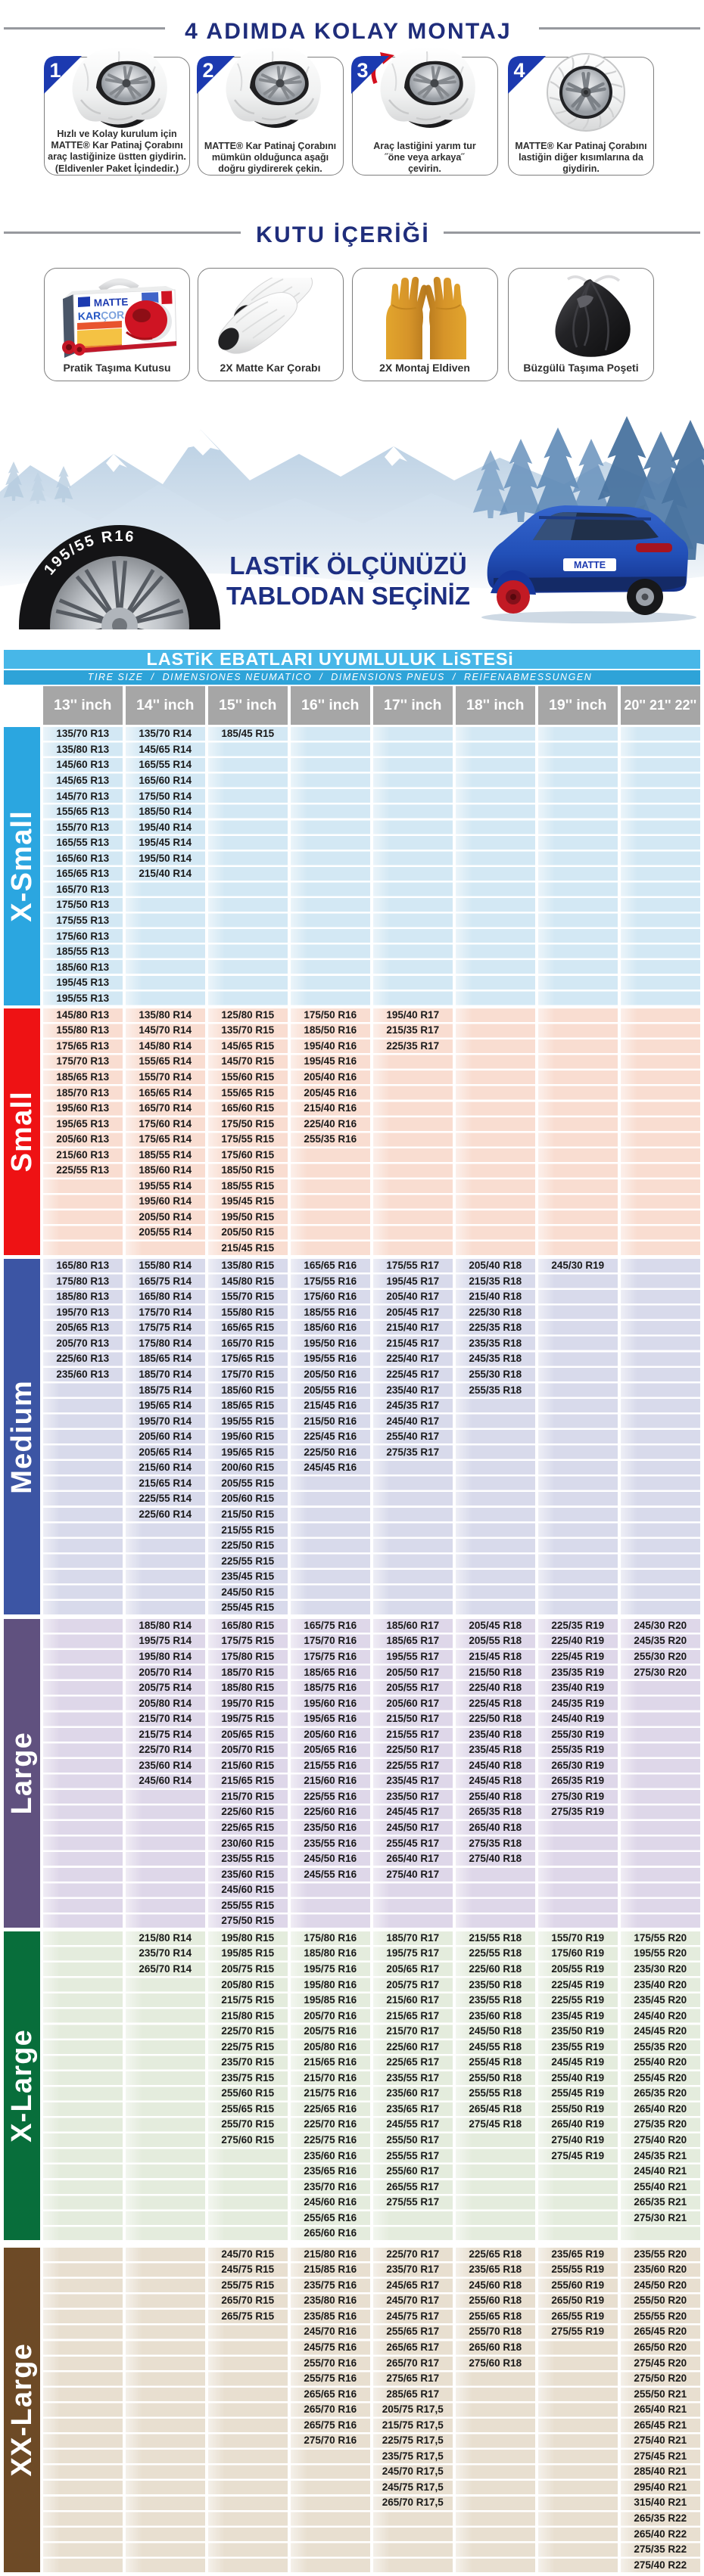 The height and width of the screenshot is (2576, 704). What do you see at coordinates (348, 596) in the screenshot?
I see `svg-text: TABLODAN SEÇİNİZ` at bounding box center [348, 596].